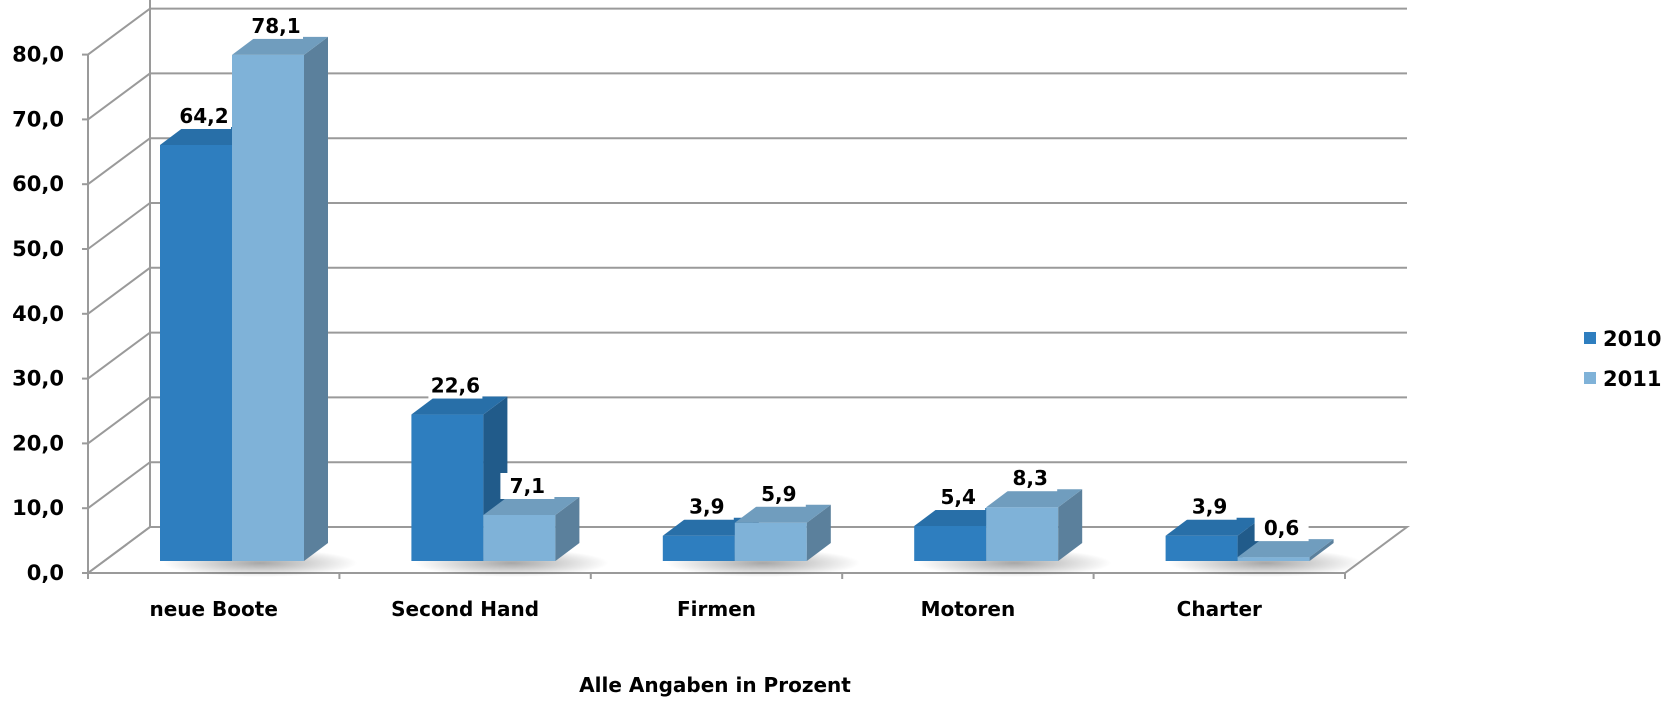  What do you see at coordinates (1590, 338) in the screenshot?
I see `legend-swatch-2010` at bounding box center [1590, 338].